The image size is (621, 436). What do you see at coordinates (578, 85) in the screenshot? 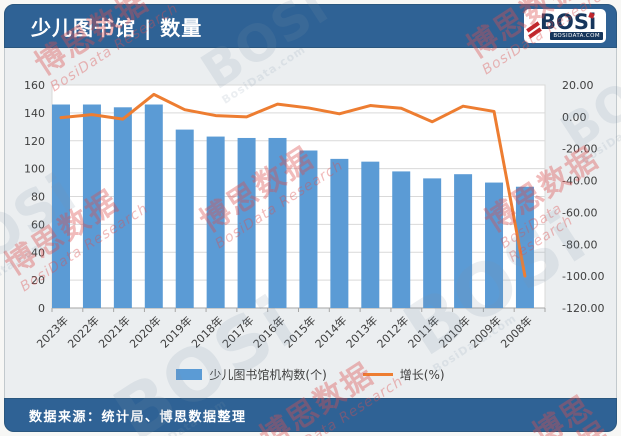
I see `right-axis-tick: 20.00` at bounding box center [578, 85].